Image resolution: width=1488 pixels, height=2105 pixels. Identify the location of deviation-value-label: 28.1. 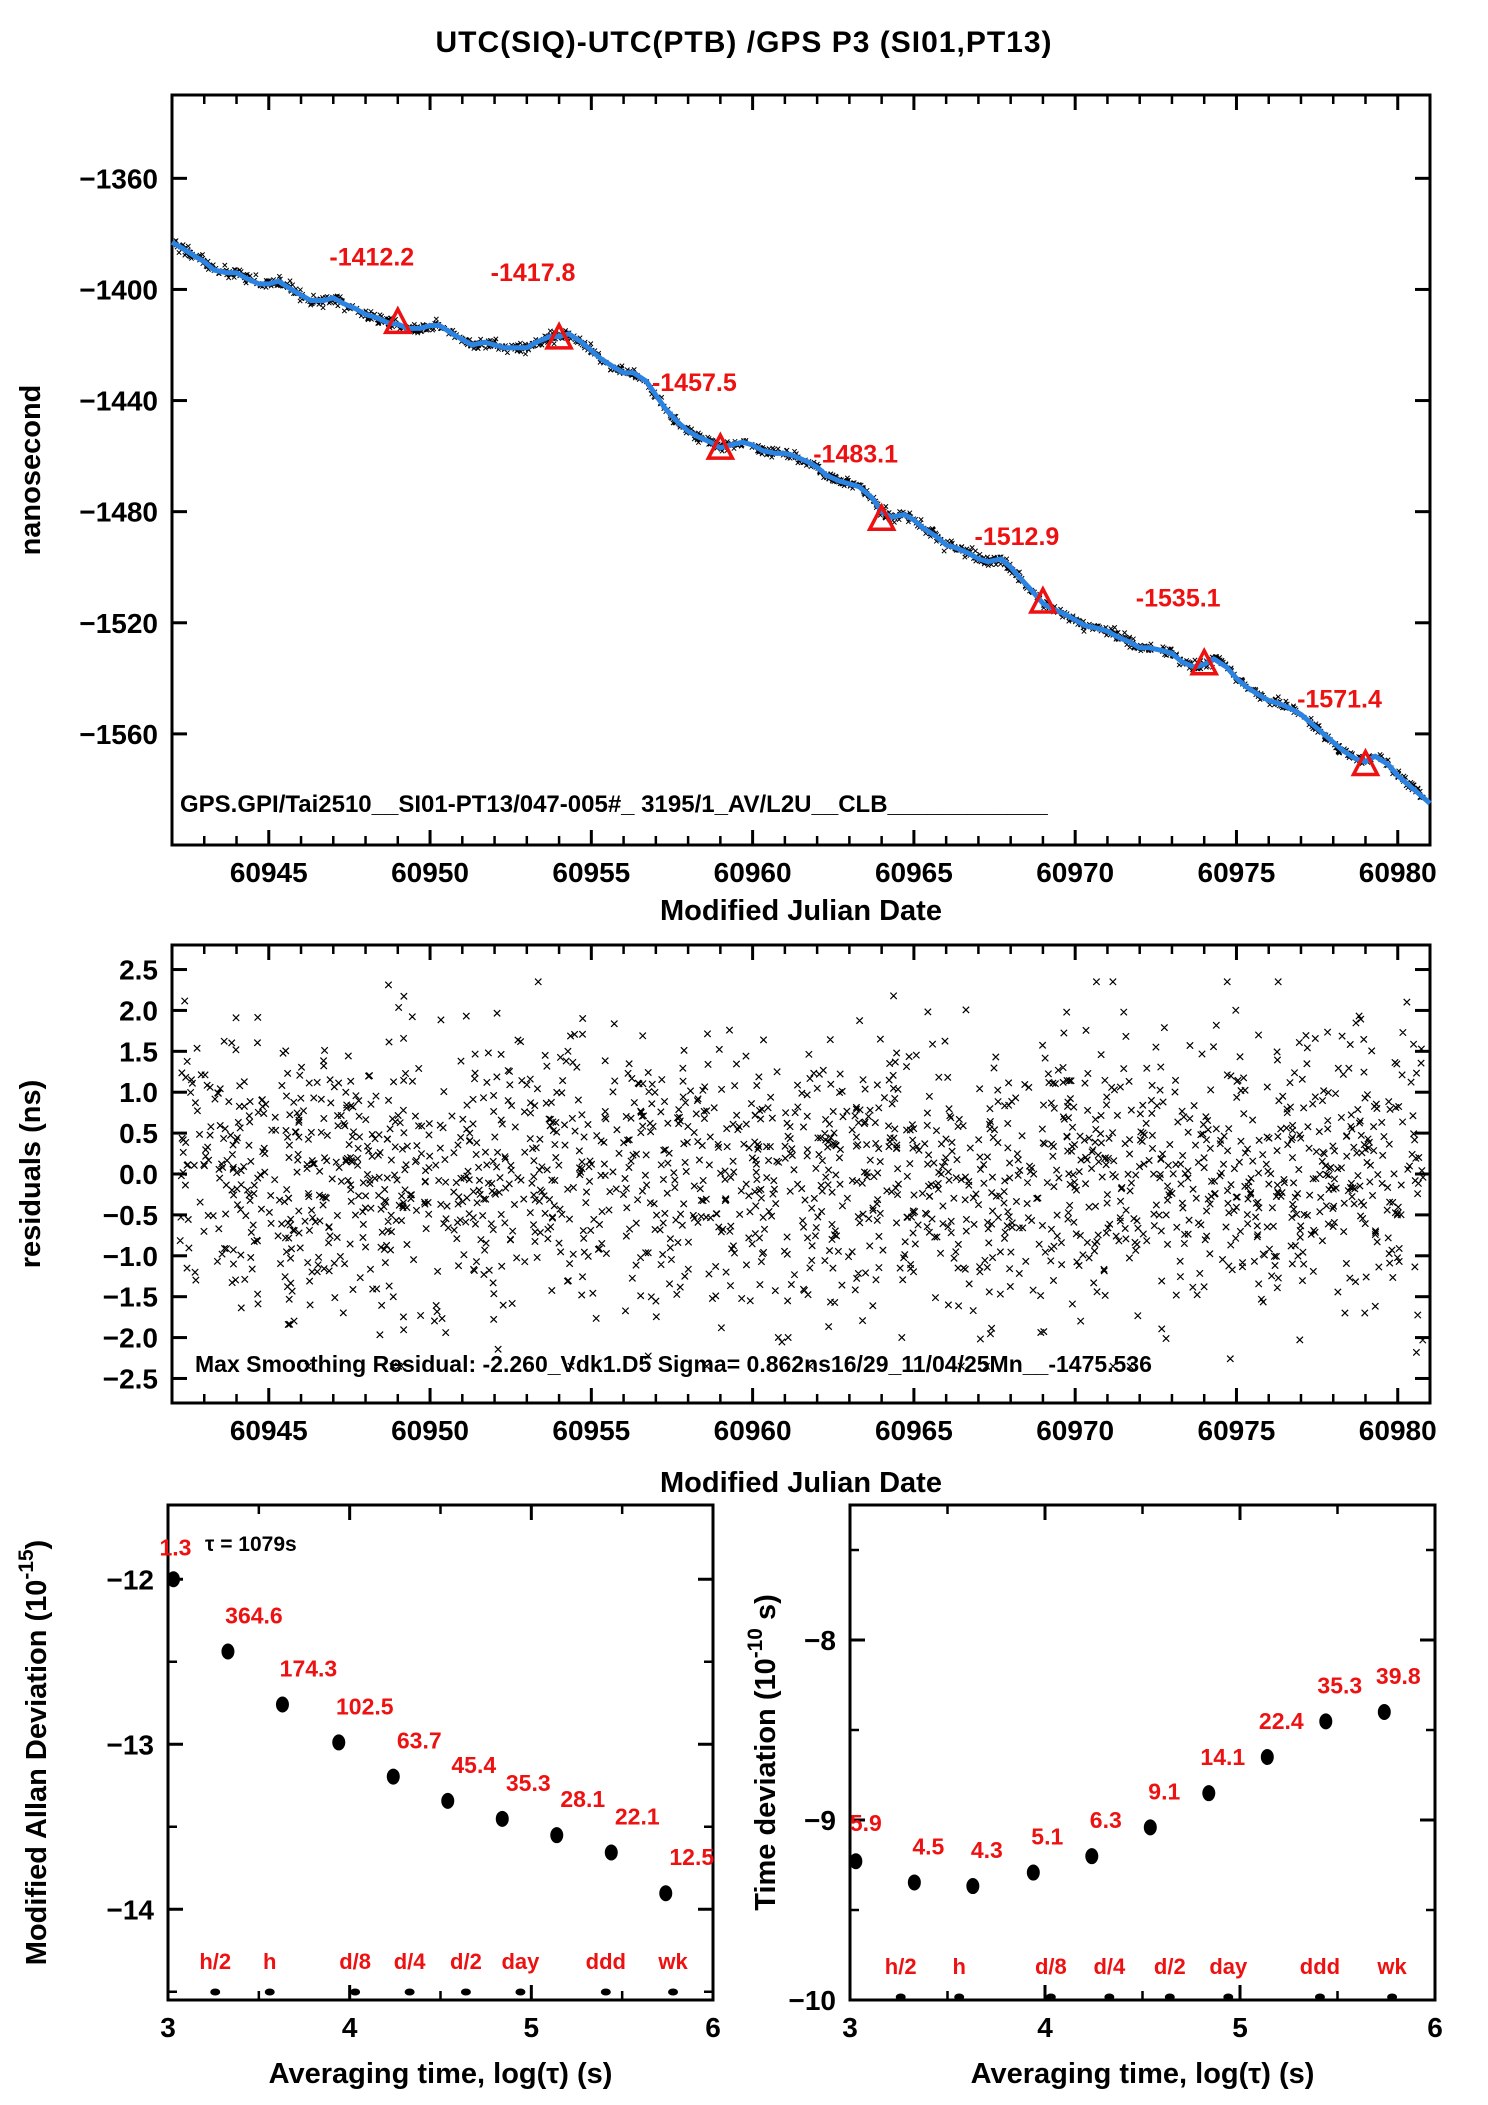
(582, 1799).